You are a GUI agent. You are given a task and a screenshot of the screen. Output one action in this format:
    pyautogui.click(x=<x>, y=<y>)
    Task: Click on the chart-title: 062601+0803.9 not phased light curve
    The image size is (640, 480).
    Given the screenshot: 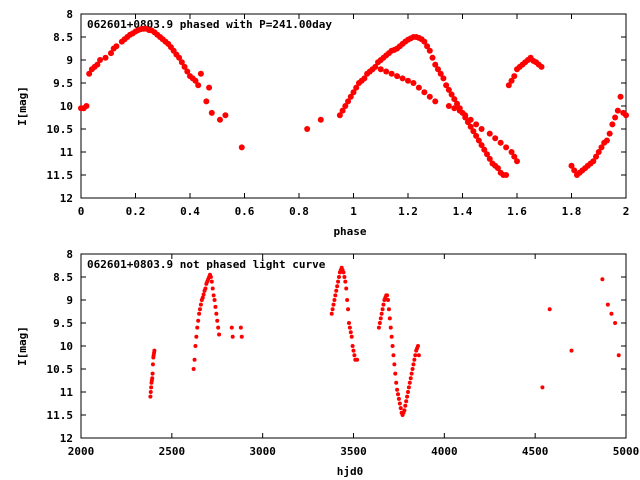 What is the action you would take?
    pyautogui.click(x=206, y=264)
    